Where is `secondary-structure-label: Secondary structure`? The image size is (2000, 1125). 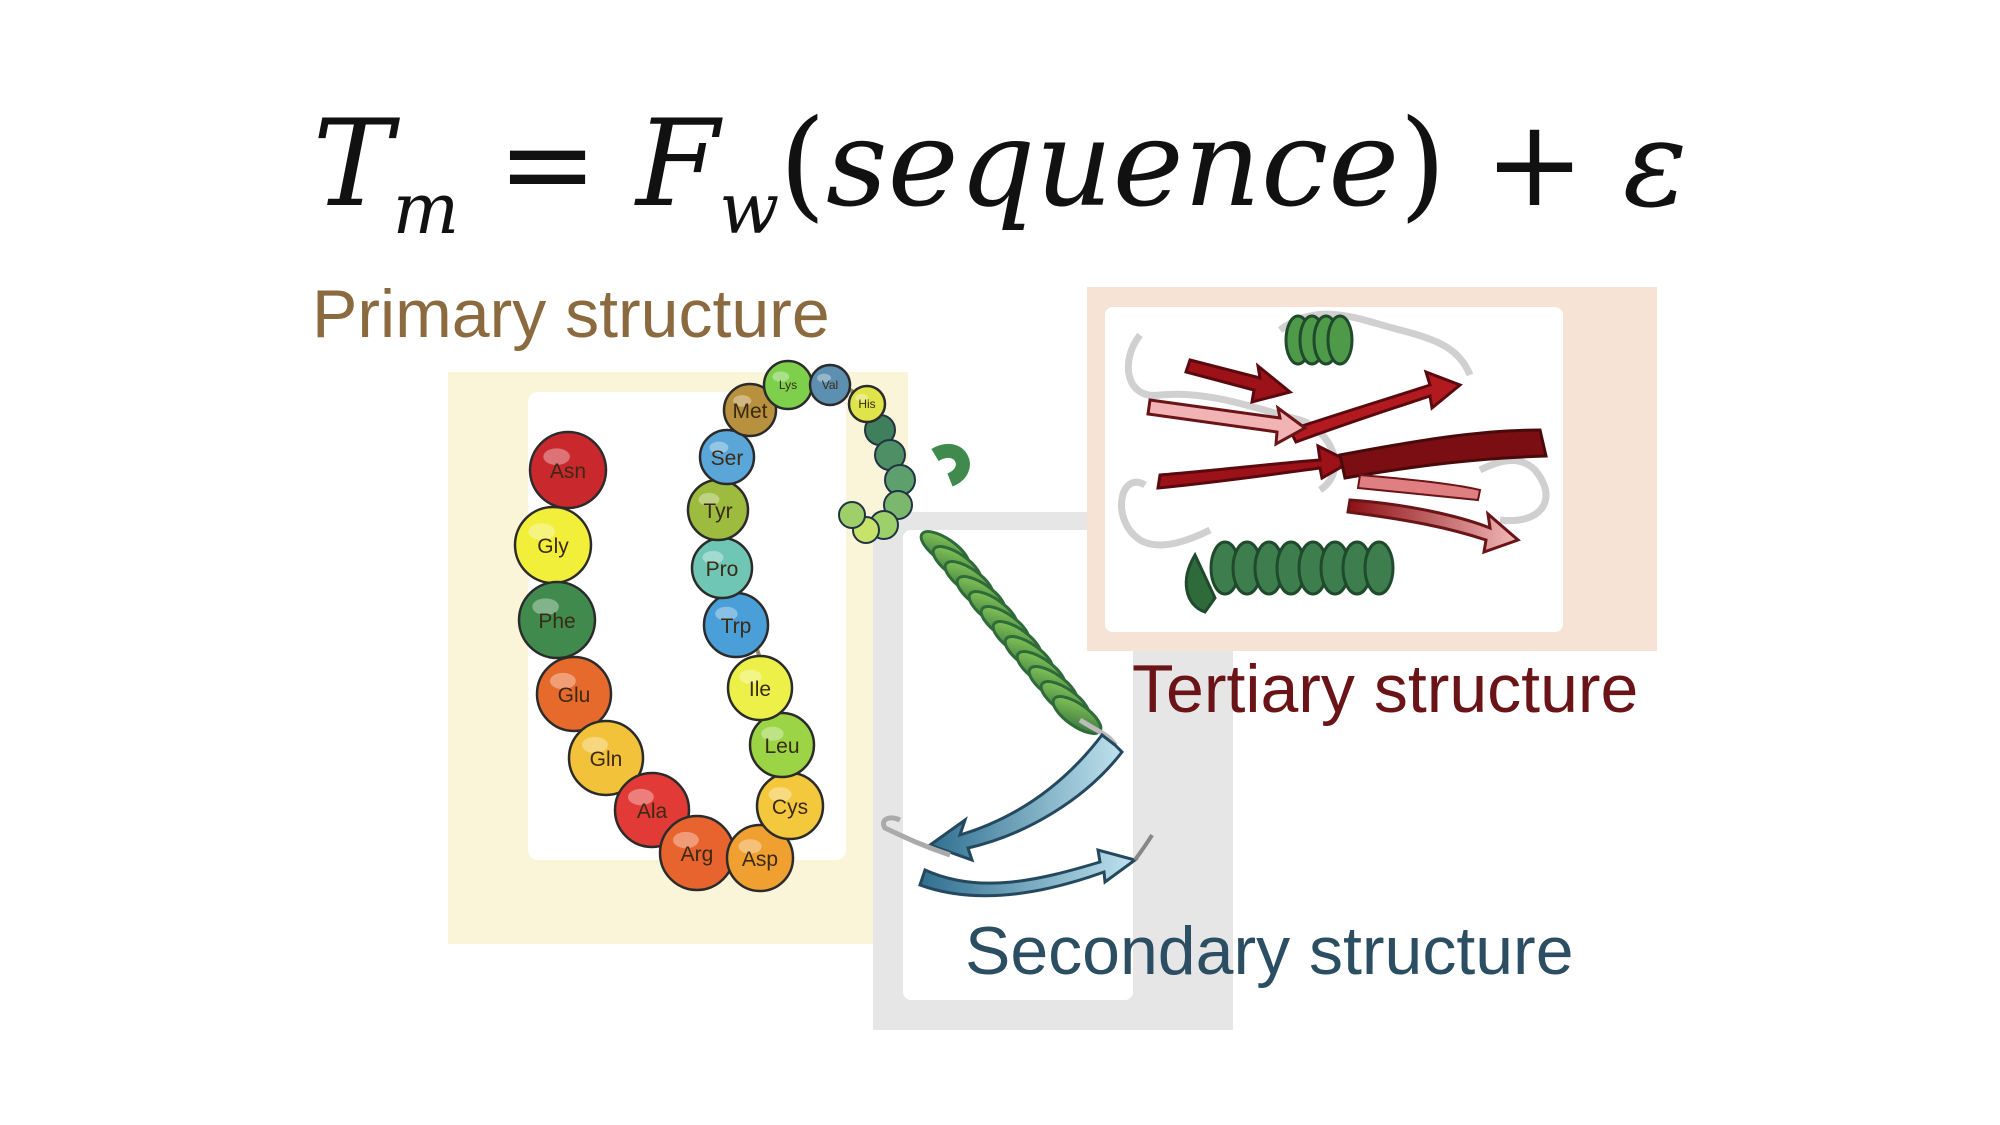
secondary-structure-label: Secondary structure is located at coordinates (1269, 951).